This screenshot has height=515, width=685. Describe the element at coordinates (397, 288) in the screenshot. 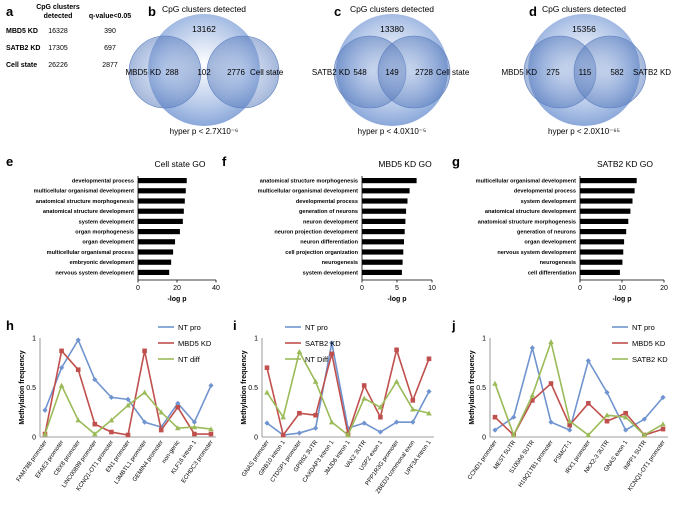

I see `x-tick-label: 5` at that location.